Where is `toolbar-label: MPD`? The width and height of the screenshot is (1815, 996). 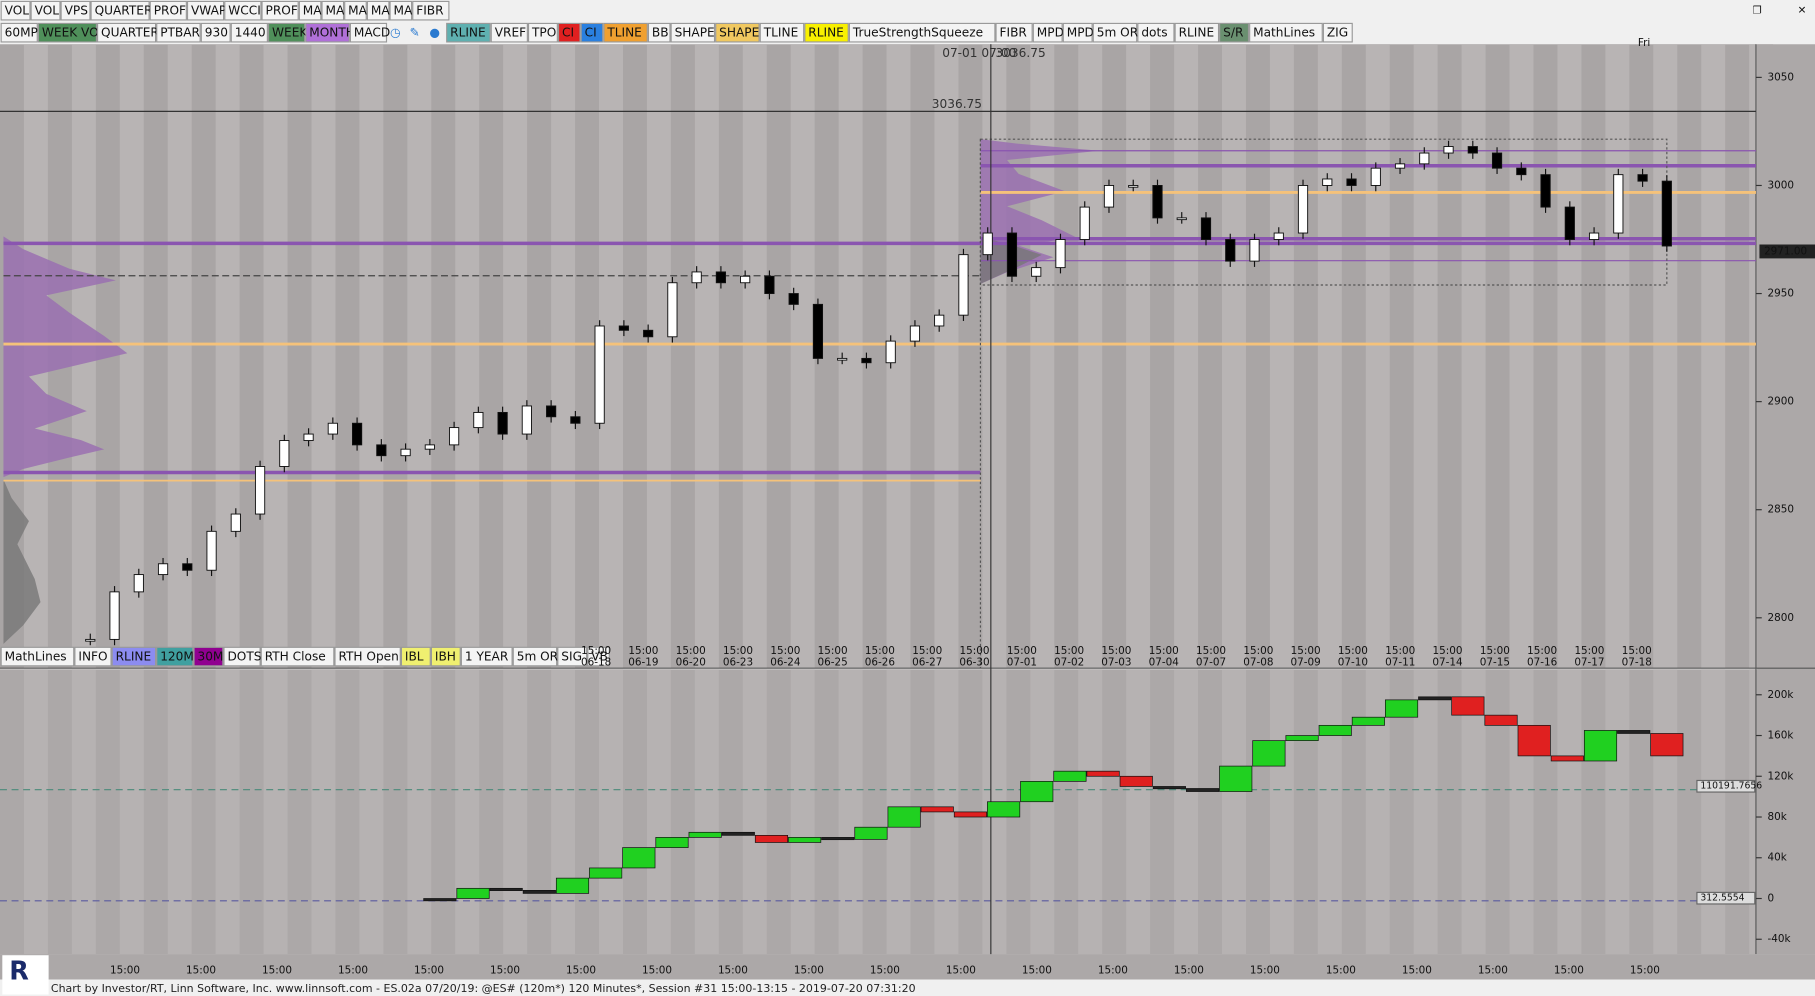 toolbar-label: MPD is located at coordinates (1080, 33).